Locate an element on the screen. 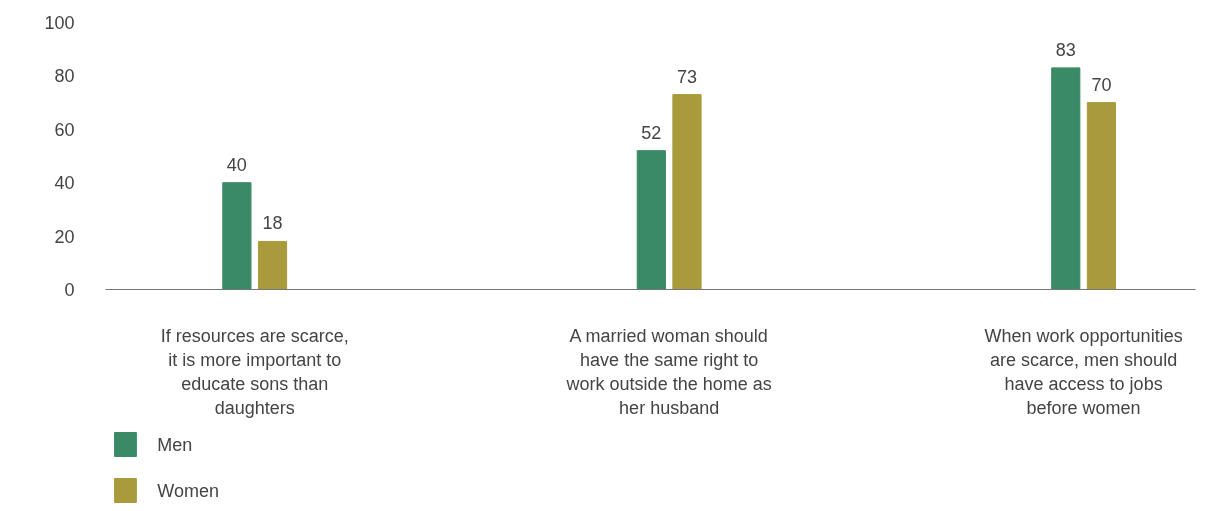 Image resolution: width=1206 pixels, height=511 pixels. y-tick-label: 60 is located at coordinates (64, 129).